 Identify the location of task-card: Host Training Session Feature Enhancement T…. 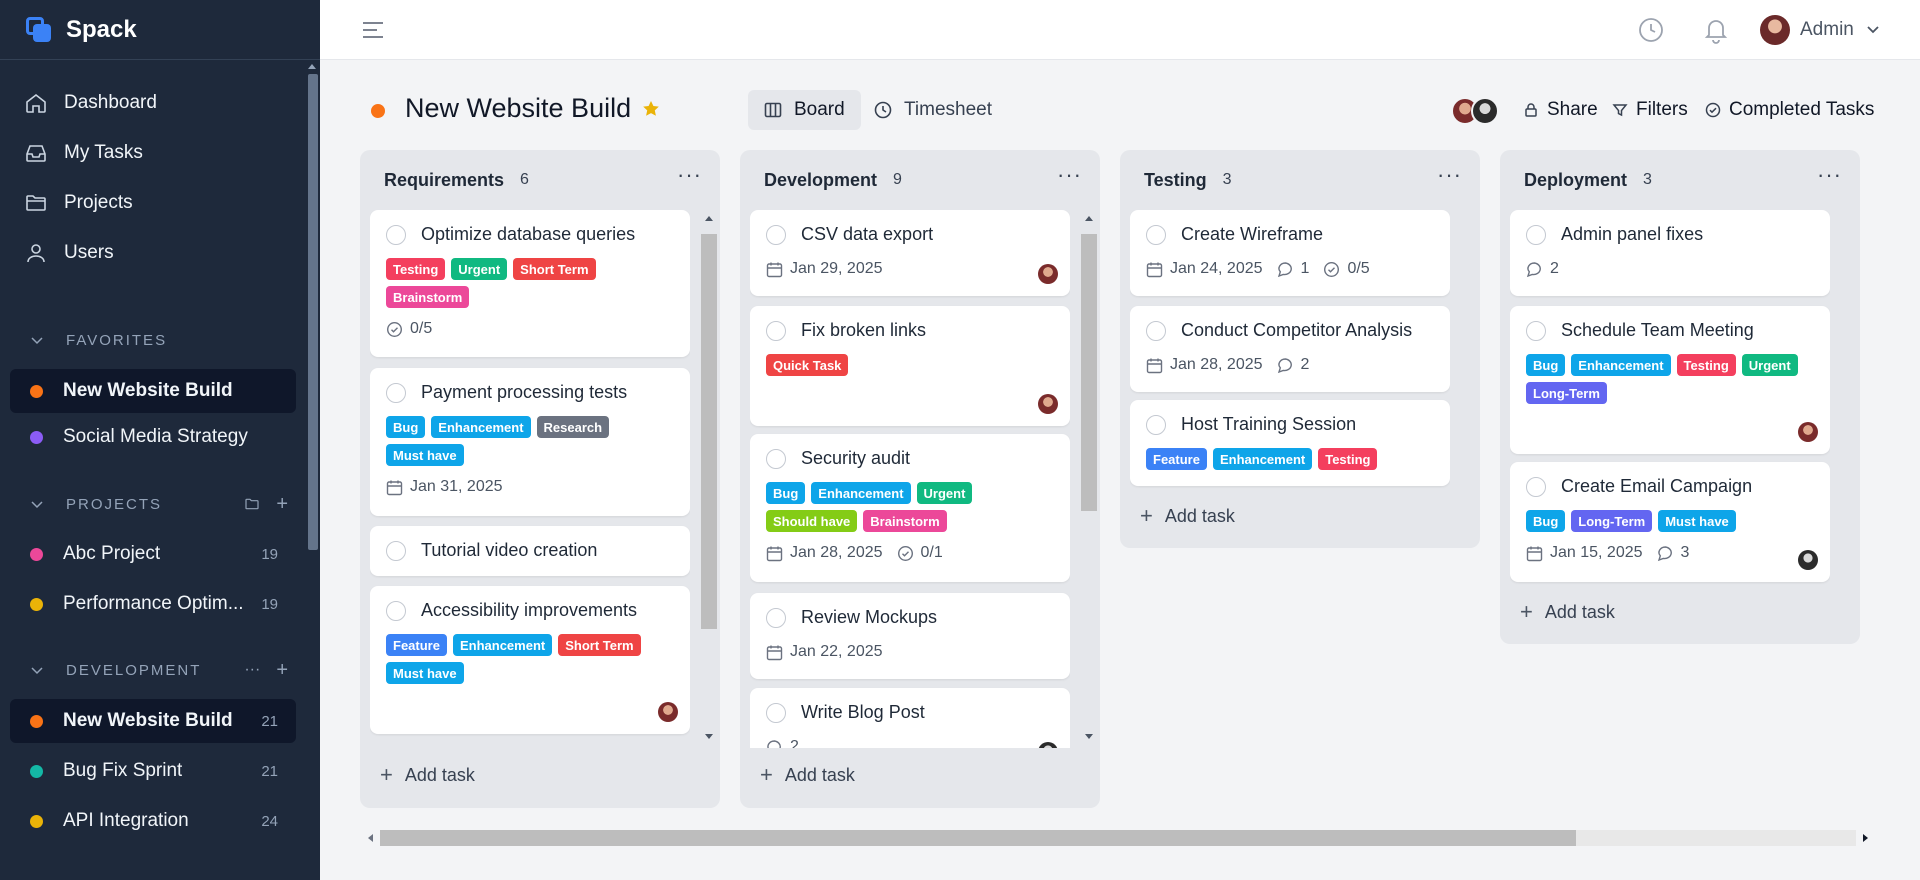
(1290, 443).